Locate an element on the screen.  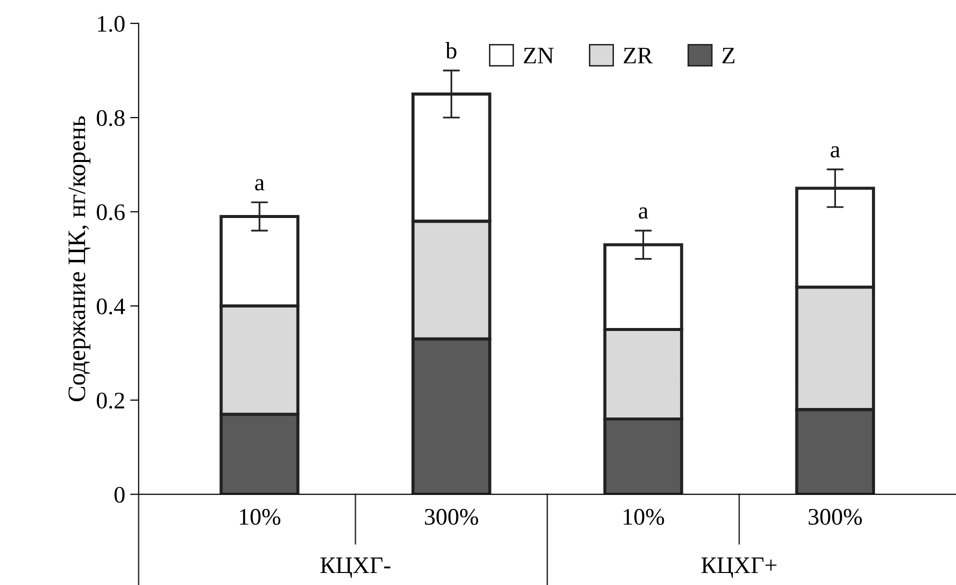
legend-label: ZR is located at coordinates (638, 56).